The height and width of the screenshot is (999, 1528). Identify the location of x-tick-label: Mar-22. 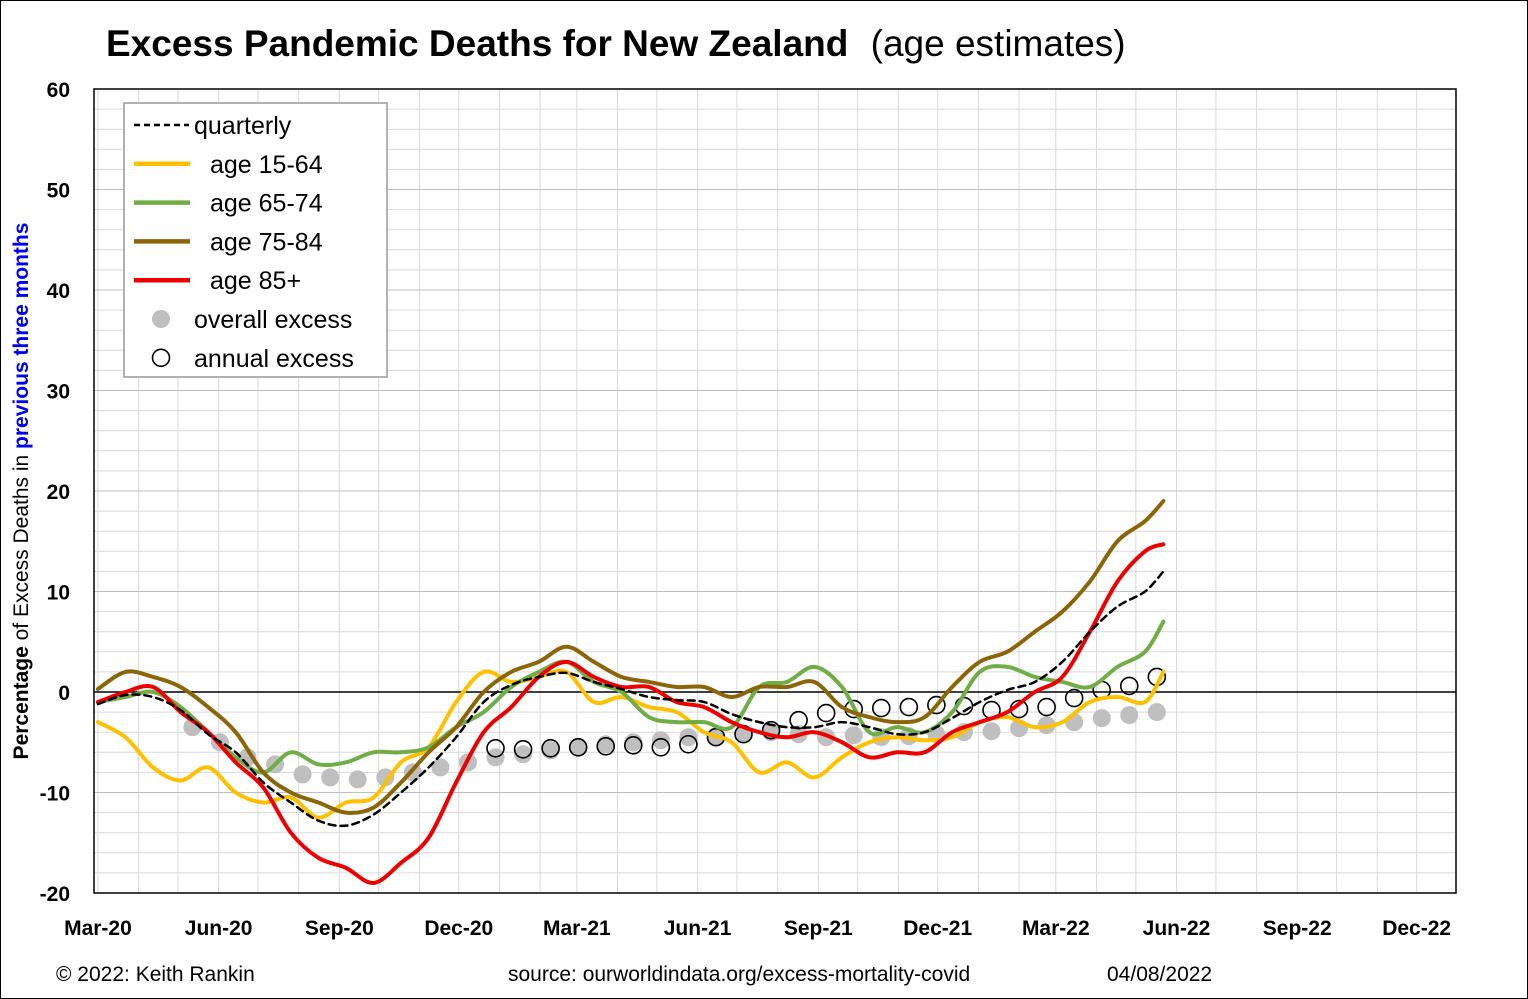
(1056, 928).